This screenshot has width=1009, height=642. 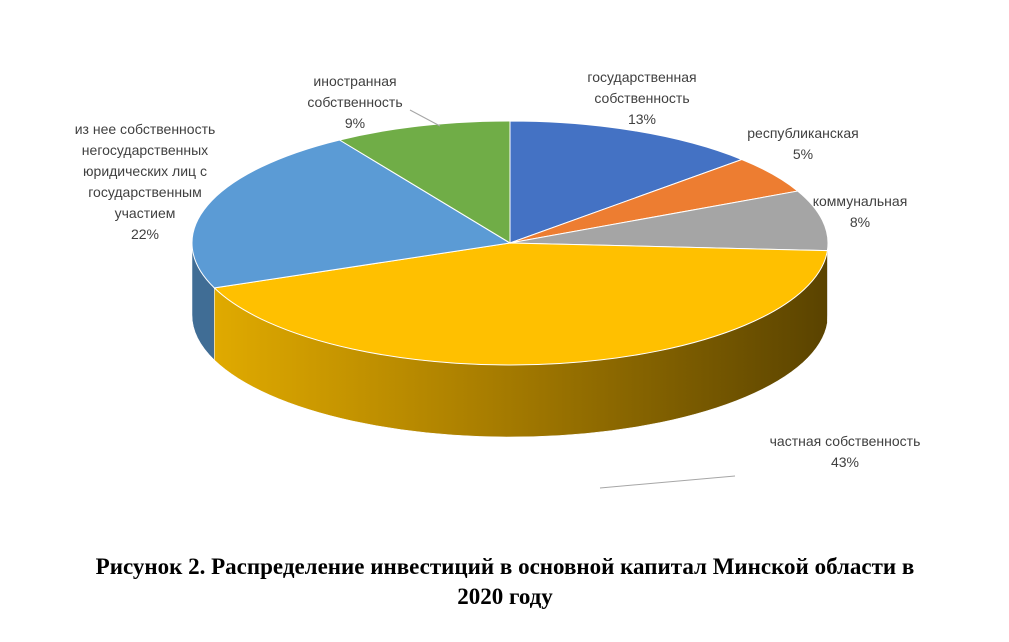 What do you see at coordinates (845, 462) in the screenshot?
I see `value-label: 43%` at bounding box center [845, 462].